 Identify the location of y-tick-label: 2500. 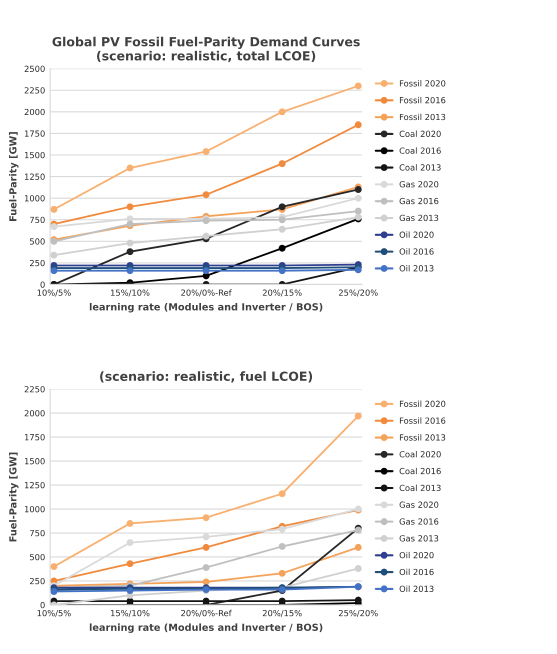
(34, 69).